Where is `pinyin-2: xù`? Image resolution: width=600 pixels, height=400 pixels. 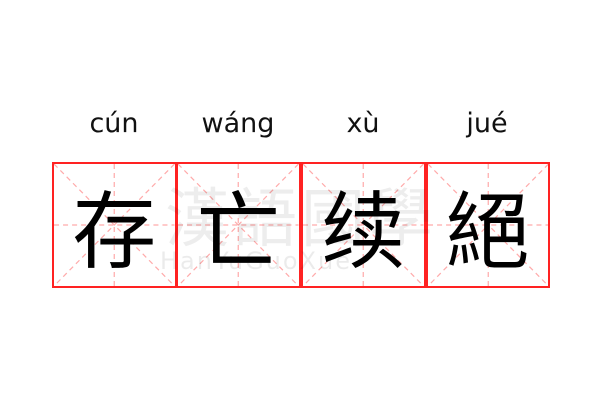
pinyin-2: xù is located at coordinates (363, 123).